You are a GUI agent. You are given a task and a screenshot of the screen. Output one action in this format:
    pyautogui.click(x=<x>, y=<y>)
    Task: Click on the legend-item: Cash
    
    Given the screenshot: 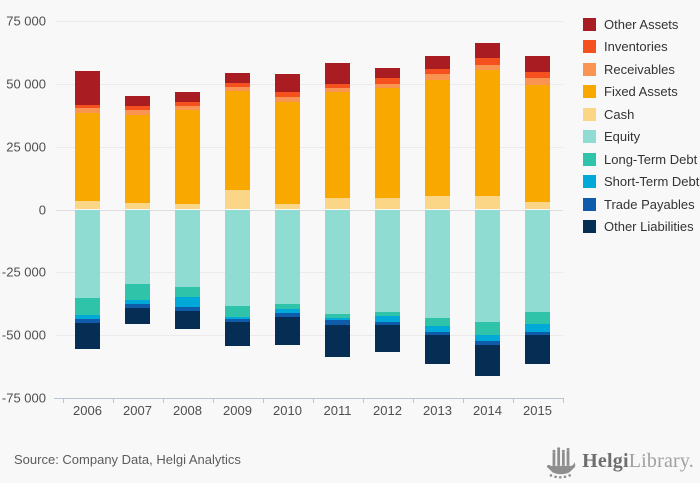 What is the action you would take?
    pyautogui.click(x=641, y=114)
    